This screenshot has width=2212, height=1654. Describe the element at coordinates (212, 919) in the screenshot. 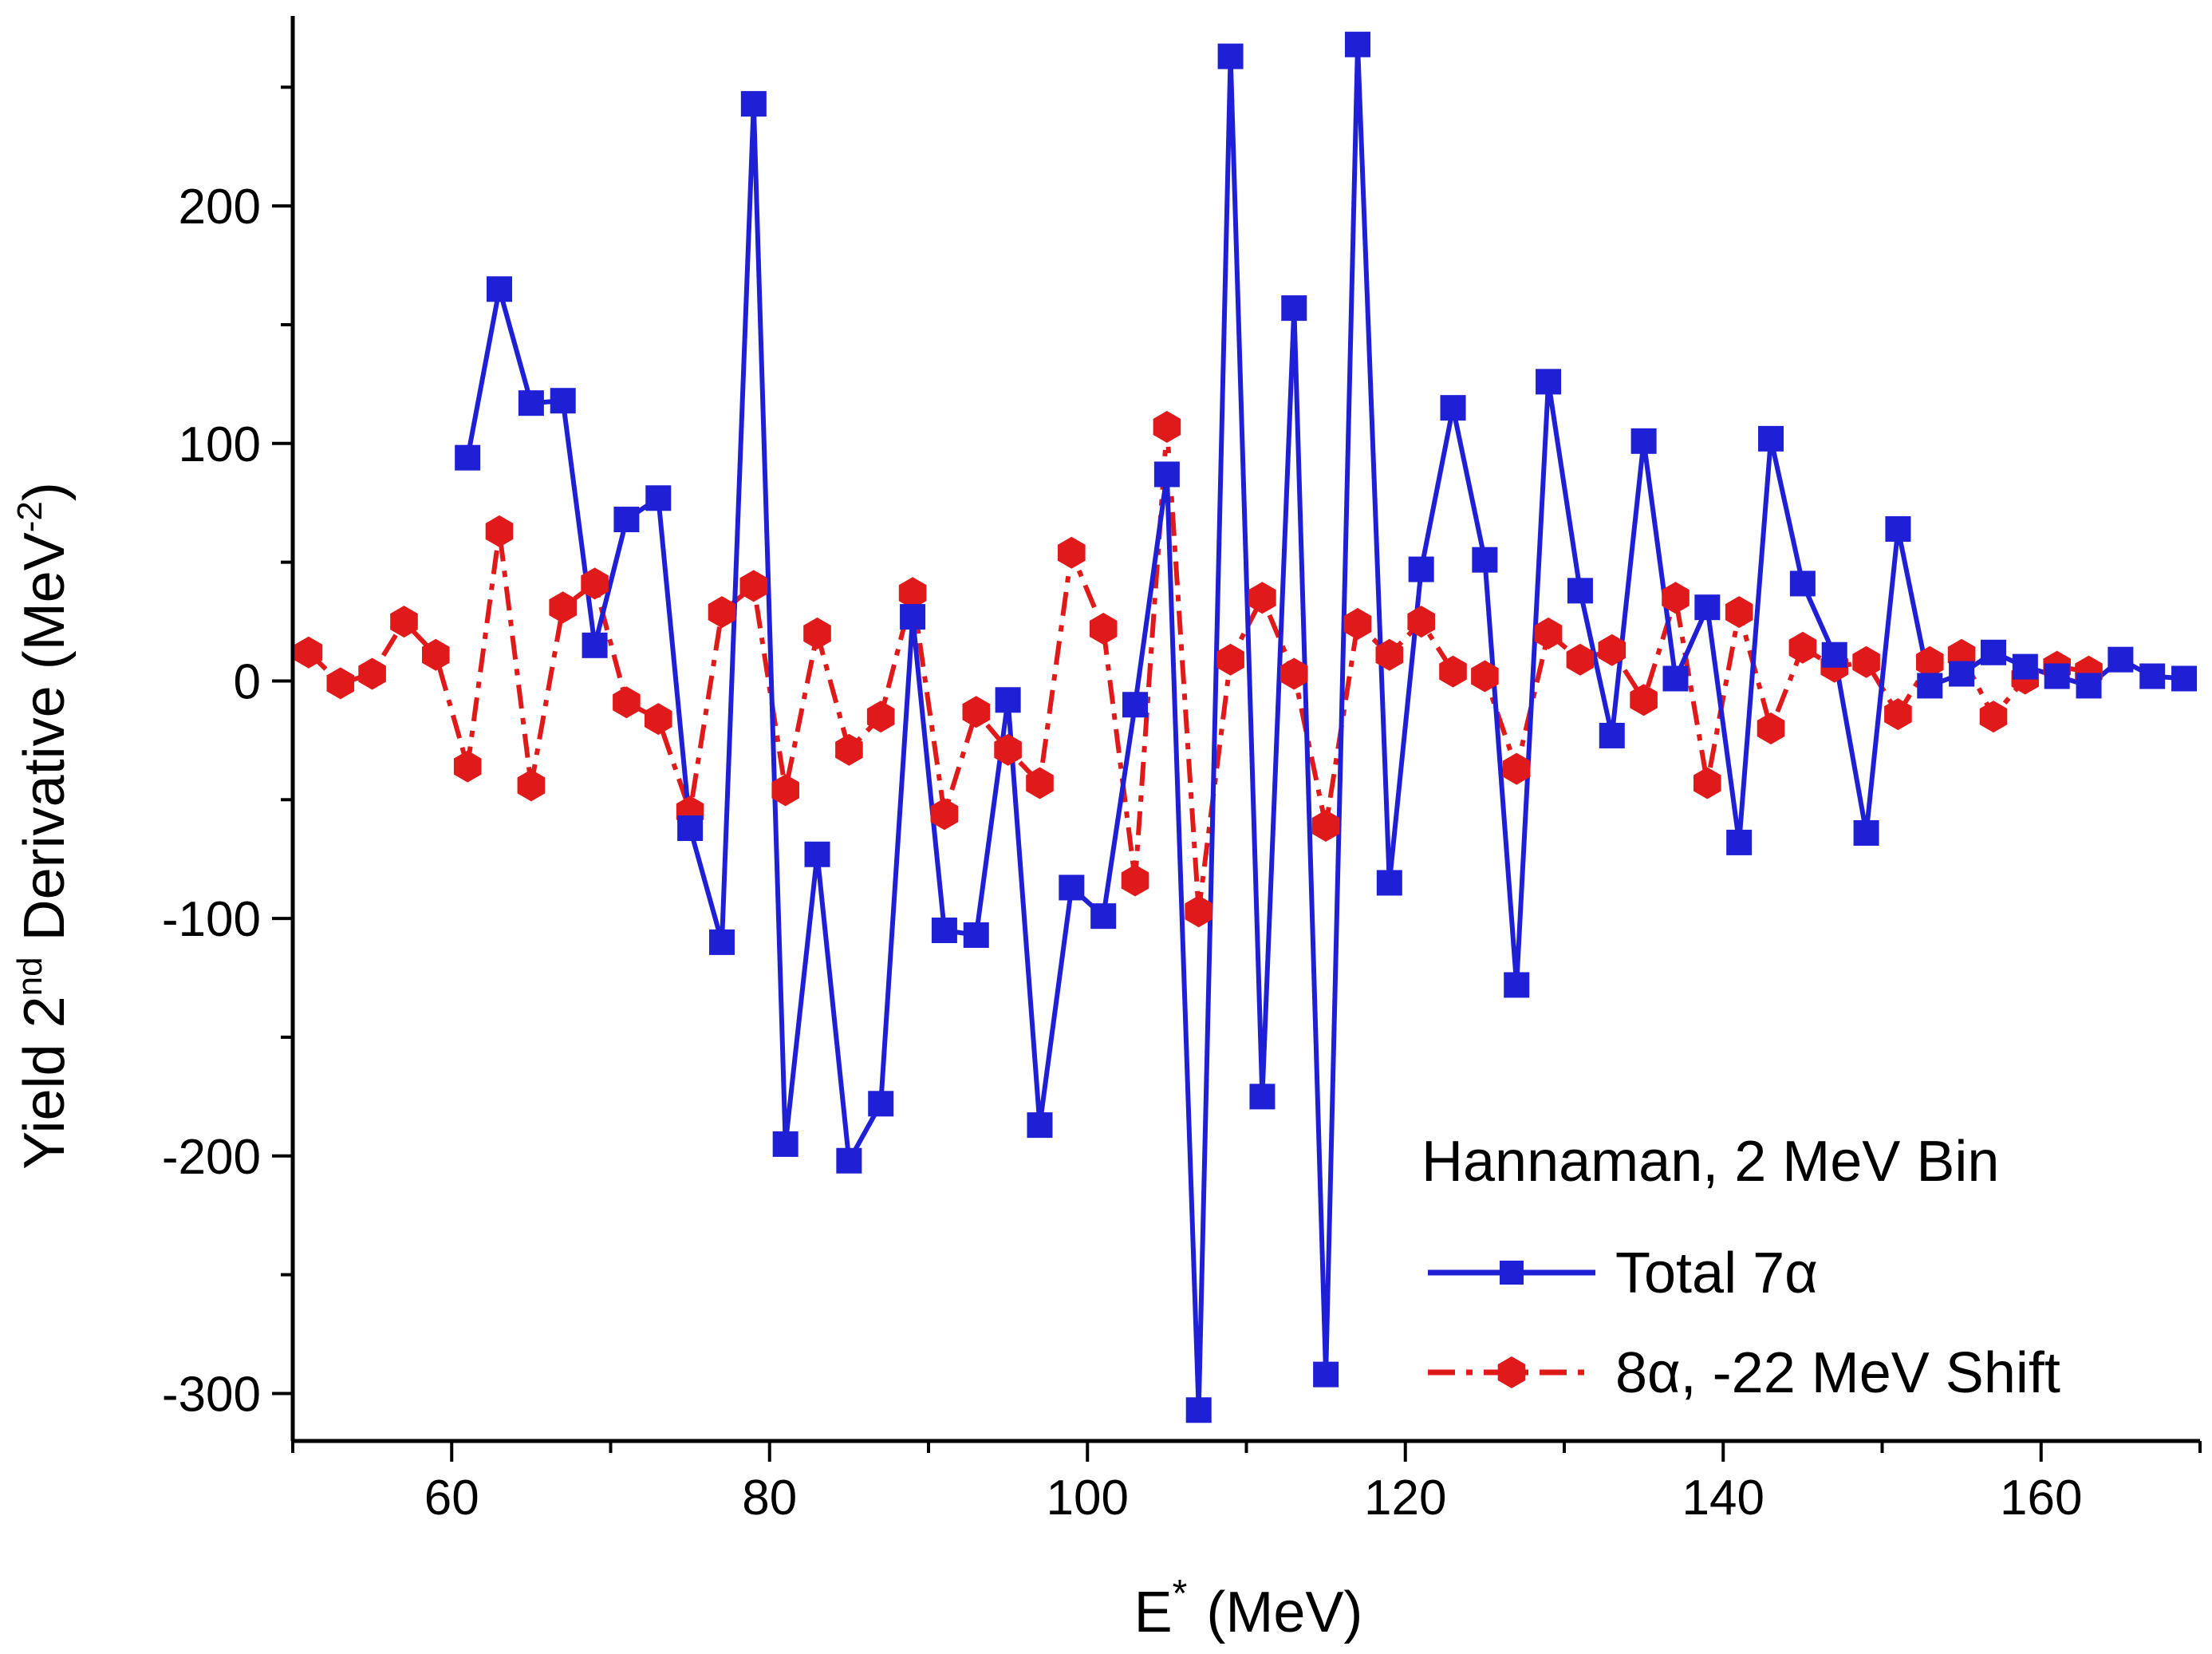

I see `y-tick-label: -100` at that location.